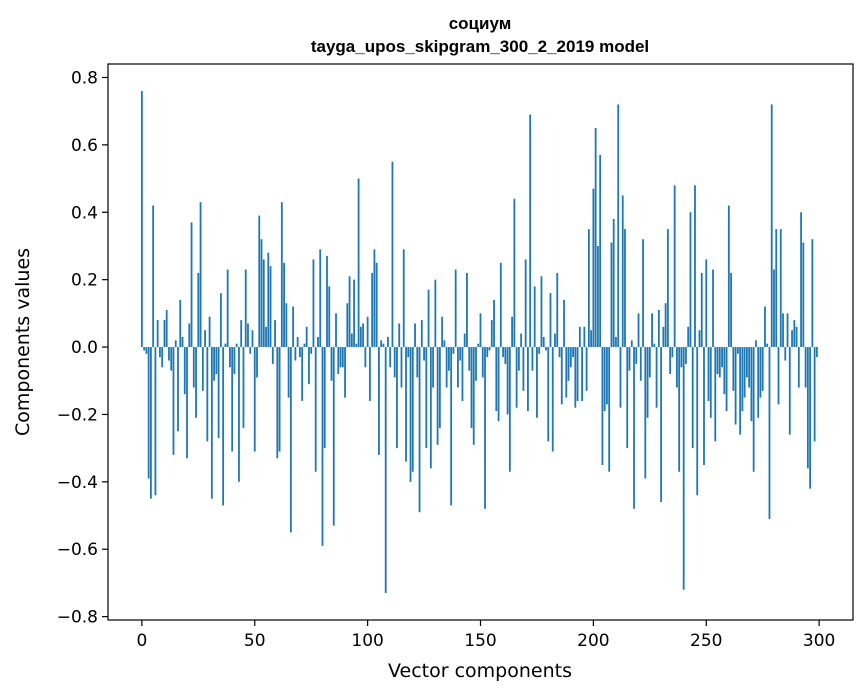 This screenshot has height=696, width=867. Describe the element at coordinates (84, 78) in the screenshot. I see `y-tick-label: 0.8` at that location.